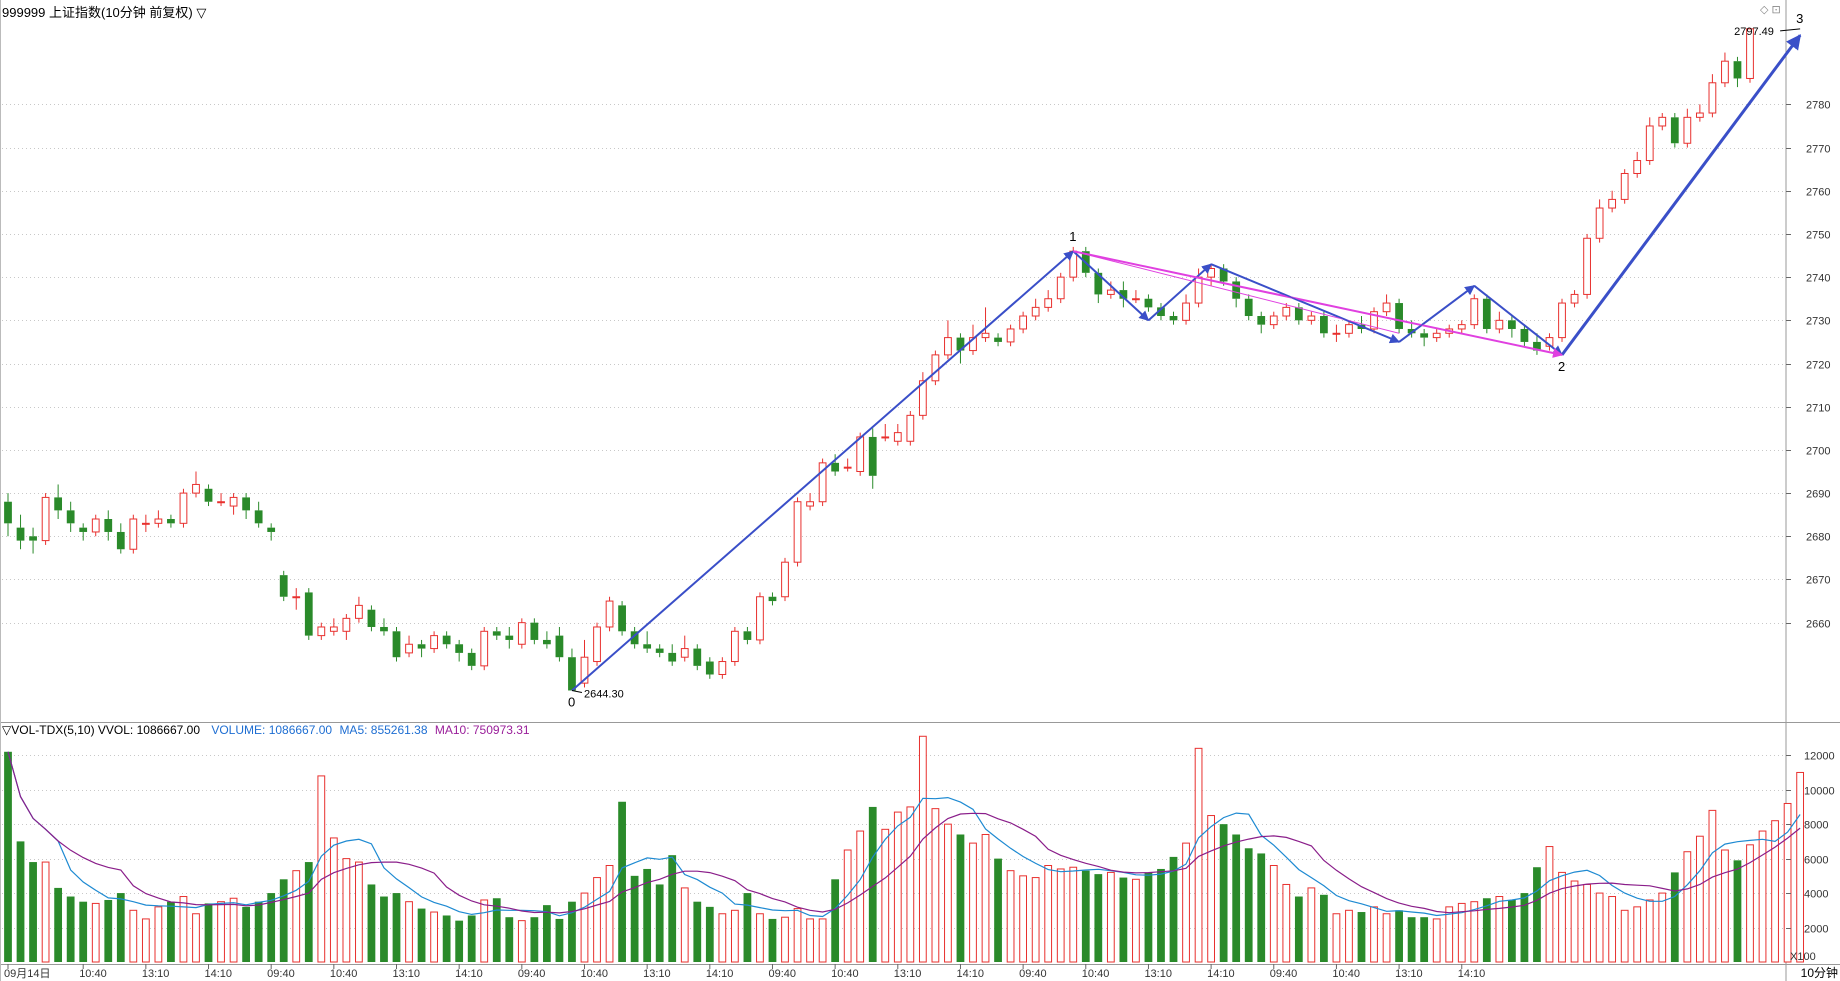  What do you see at coordinates (1818, 193) in the screenshot?
I see `price-tick-label: 2760` at bounding box center [1818, 193].